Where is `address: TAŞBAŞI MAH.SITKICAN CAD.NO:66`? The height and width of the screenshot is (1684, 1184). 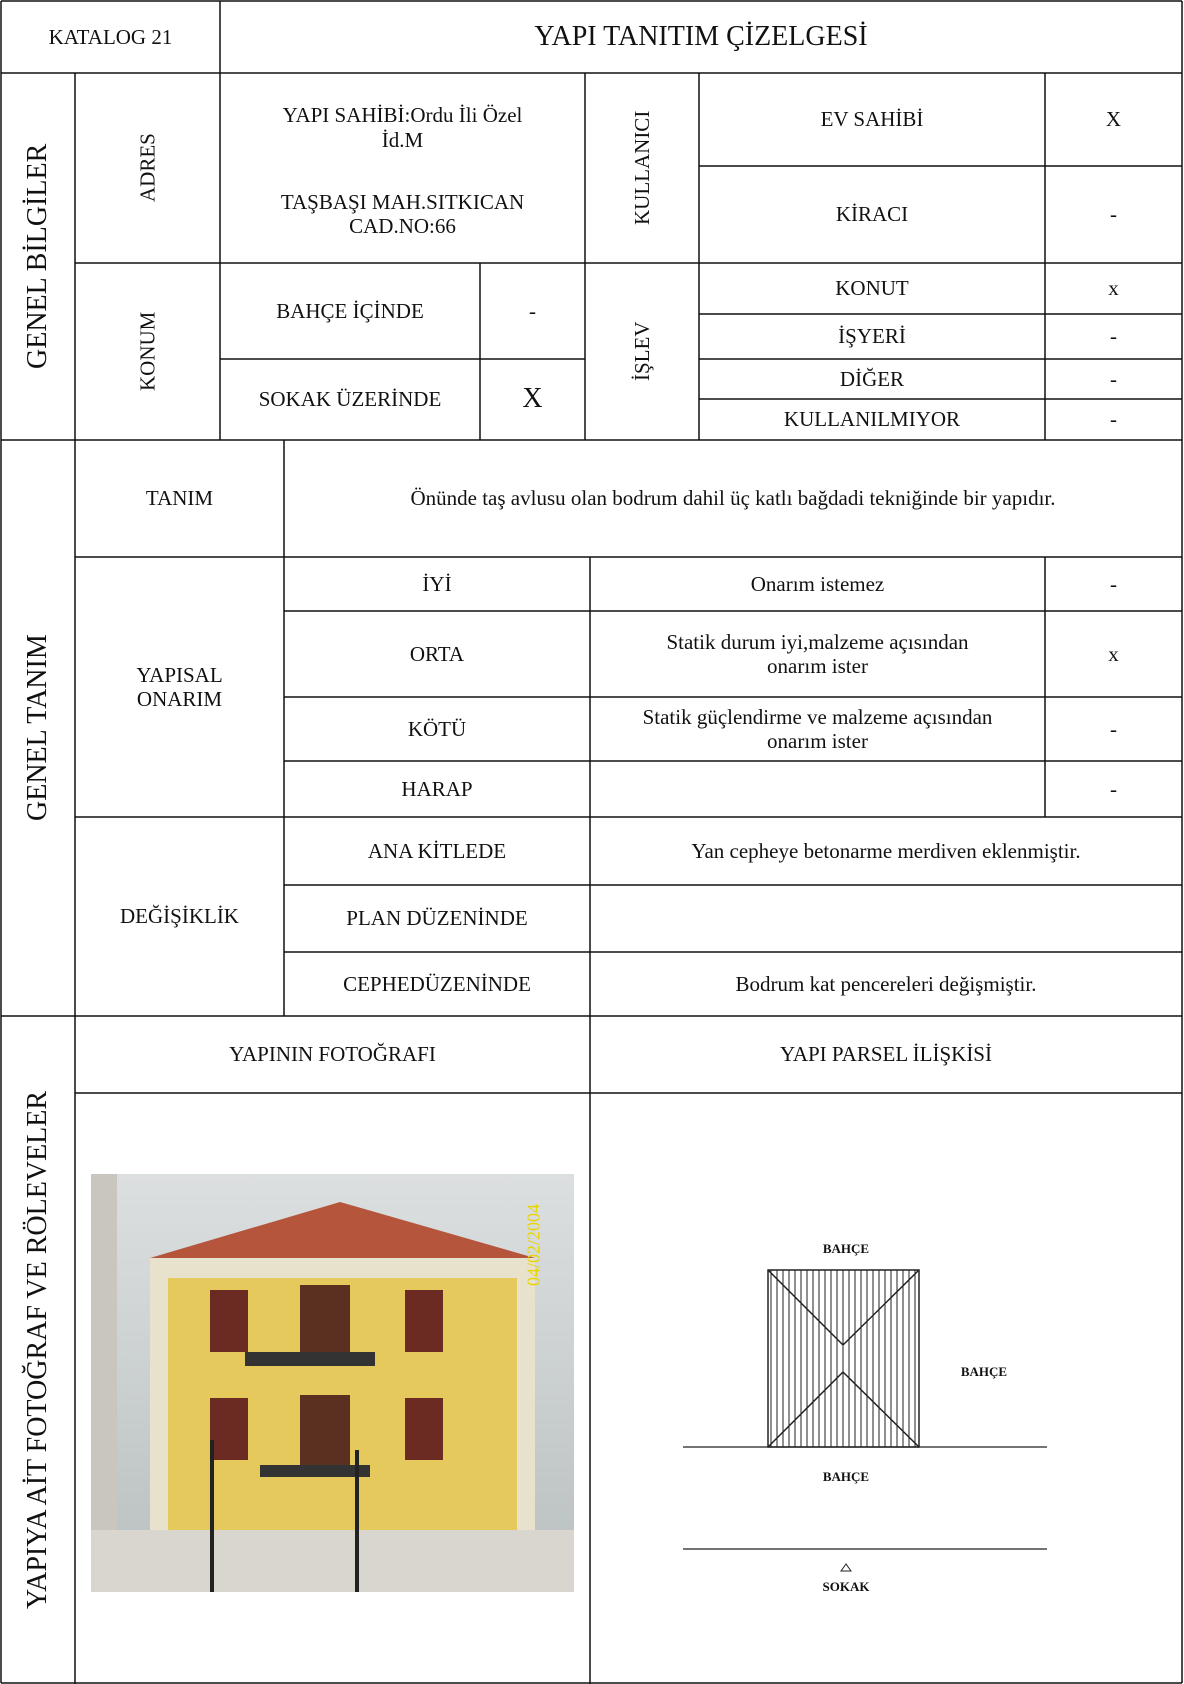 address: TAŞBAŞI MAH.SITKICAN CAD.NO:66 is located at coordinates (402, 213).